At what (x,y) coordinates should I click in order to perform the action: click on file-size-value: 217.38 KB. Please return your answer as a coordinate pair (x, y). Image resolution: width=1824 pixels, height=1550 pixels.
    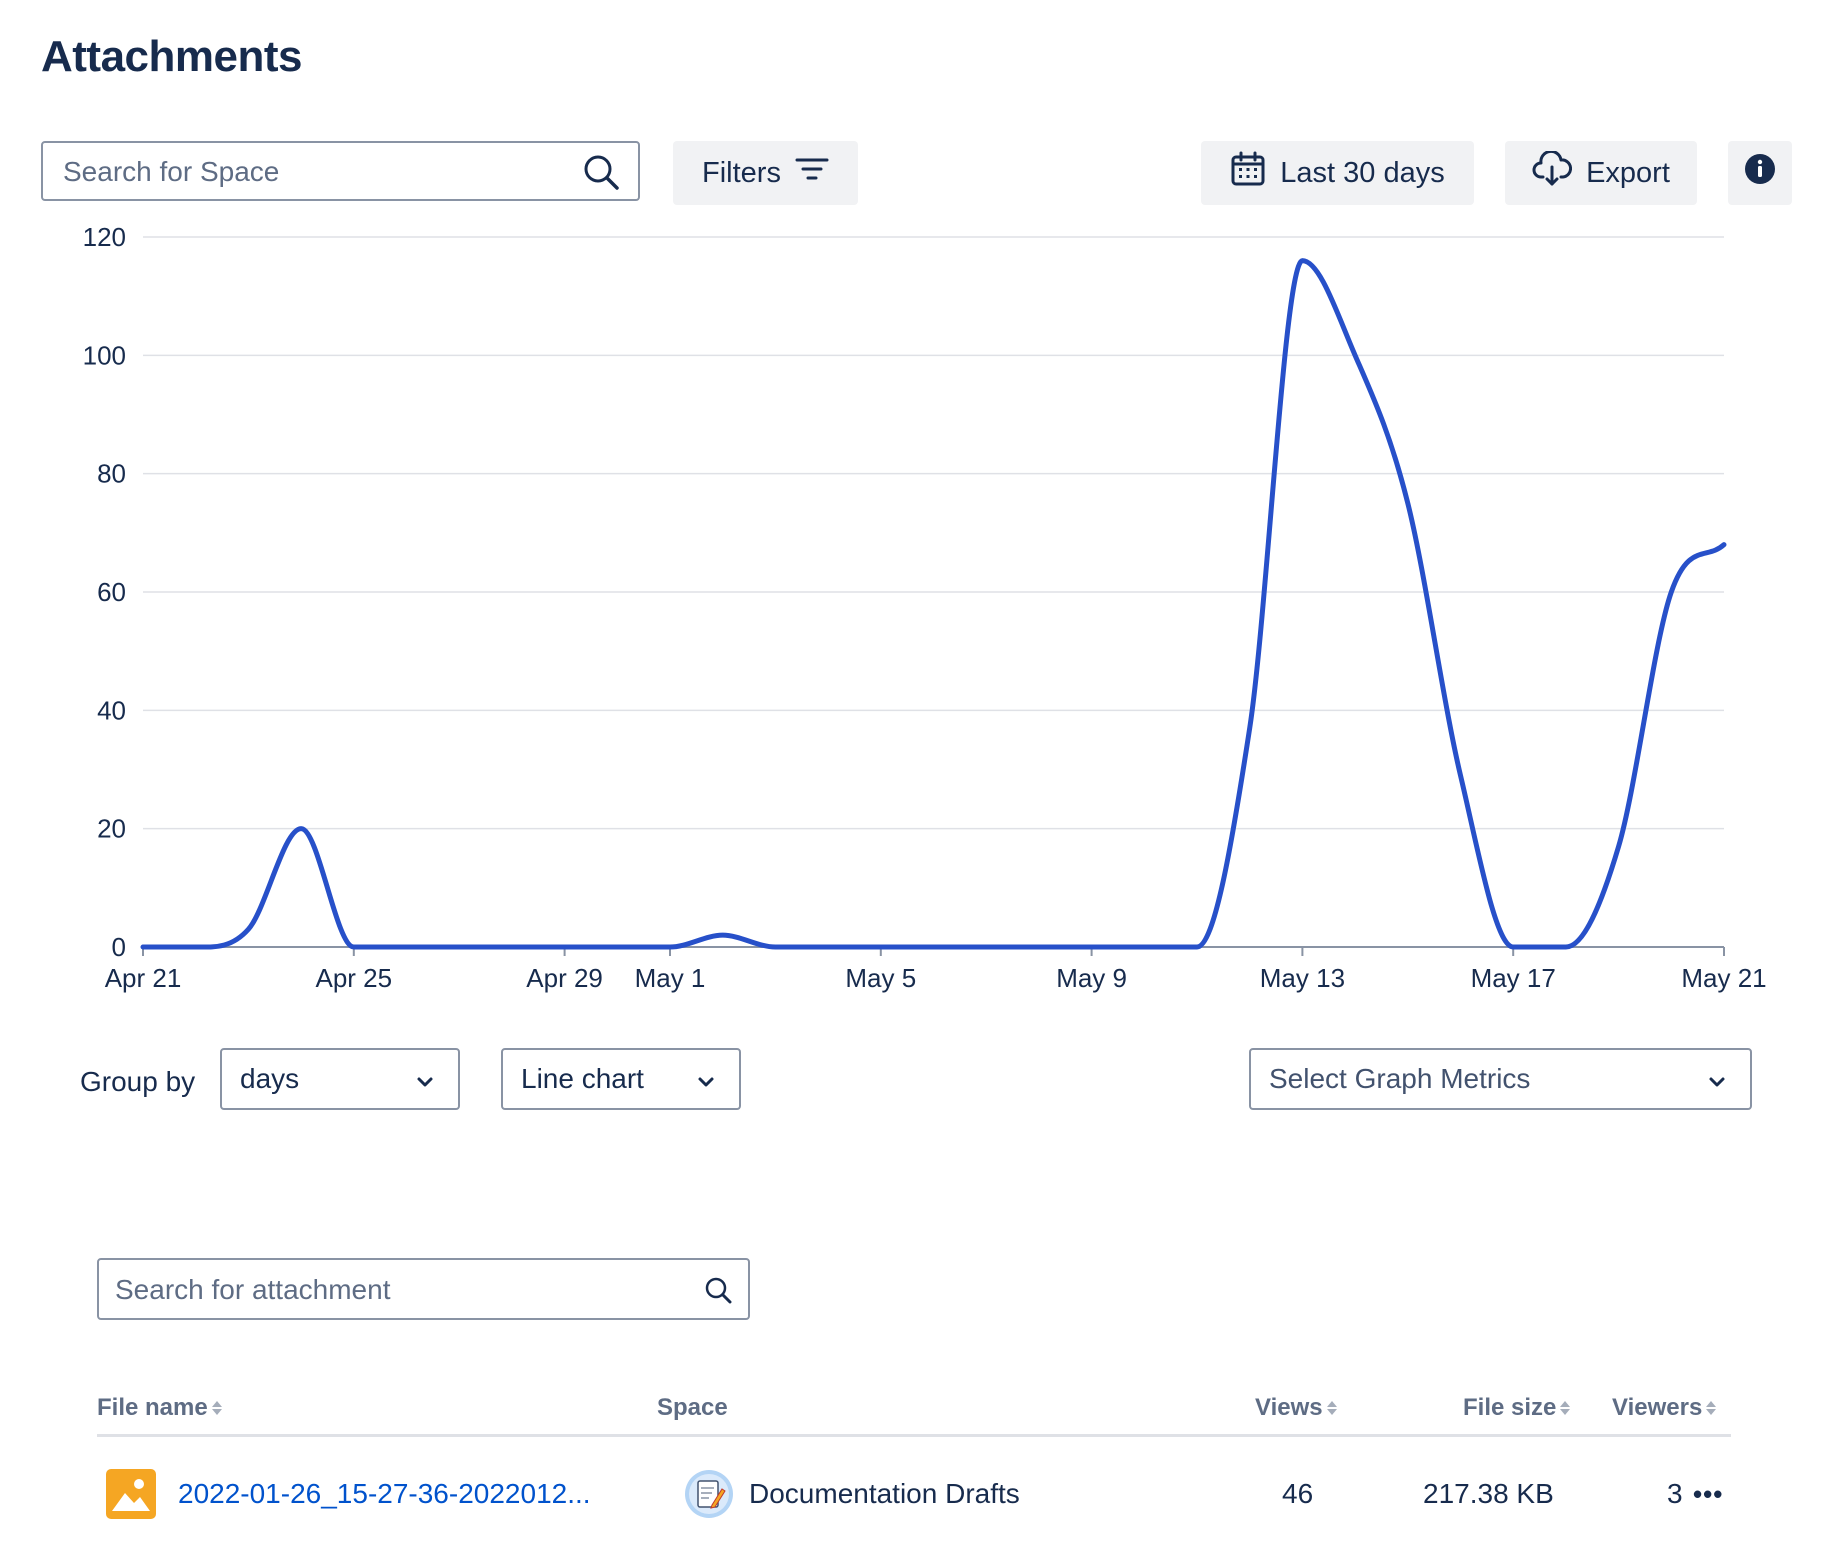
    Looking at the image, I should click on (1488, 1493).